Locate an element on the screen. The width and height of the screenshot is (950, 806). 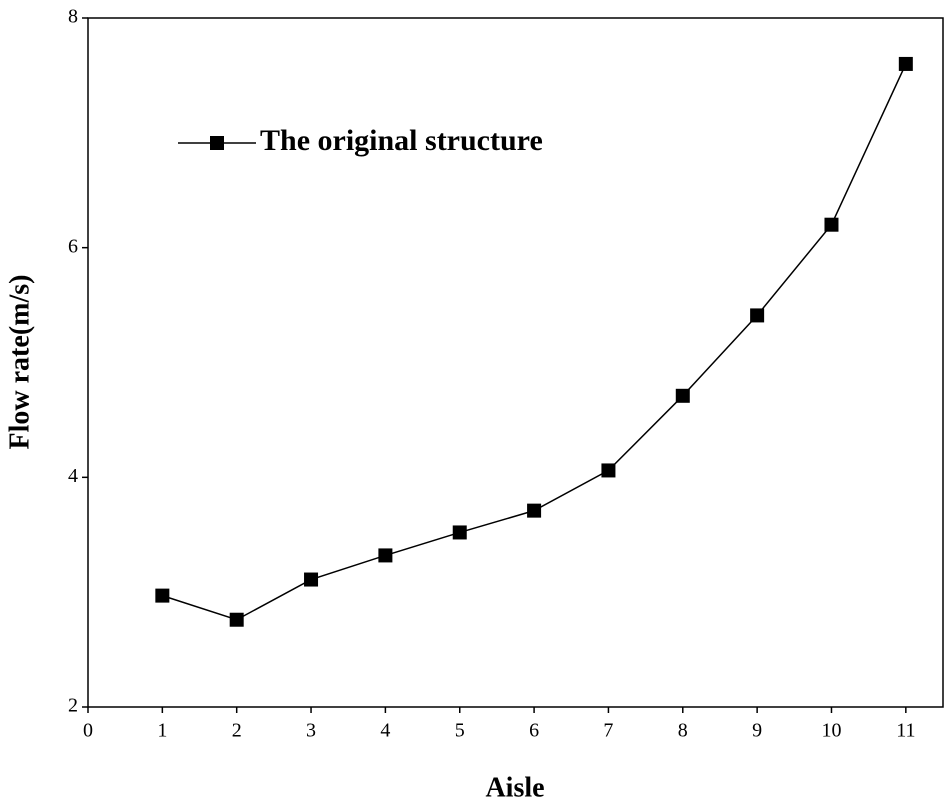
legend-marker is located at coordinates (217, 143).